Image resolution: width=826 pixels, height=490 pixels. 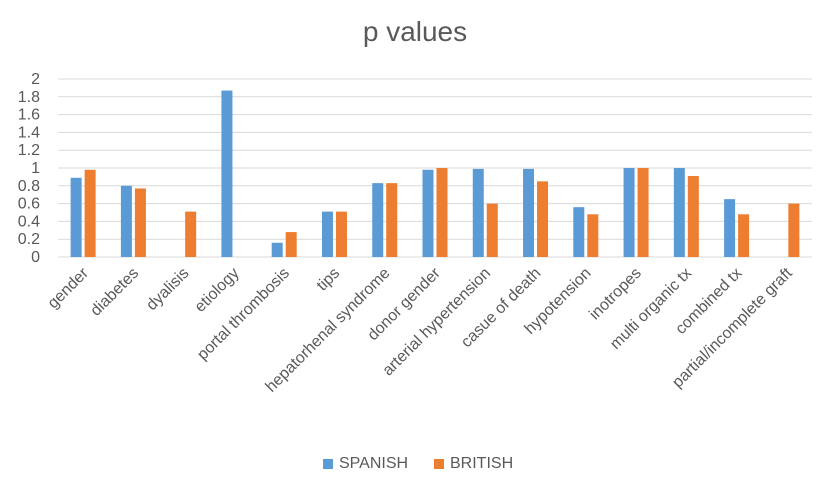 I want to click on y-tick-label: 0.8, so click(x=29, y=186).